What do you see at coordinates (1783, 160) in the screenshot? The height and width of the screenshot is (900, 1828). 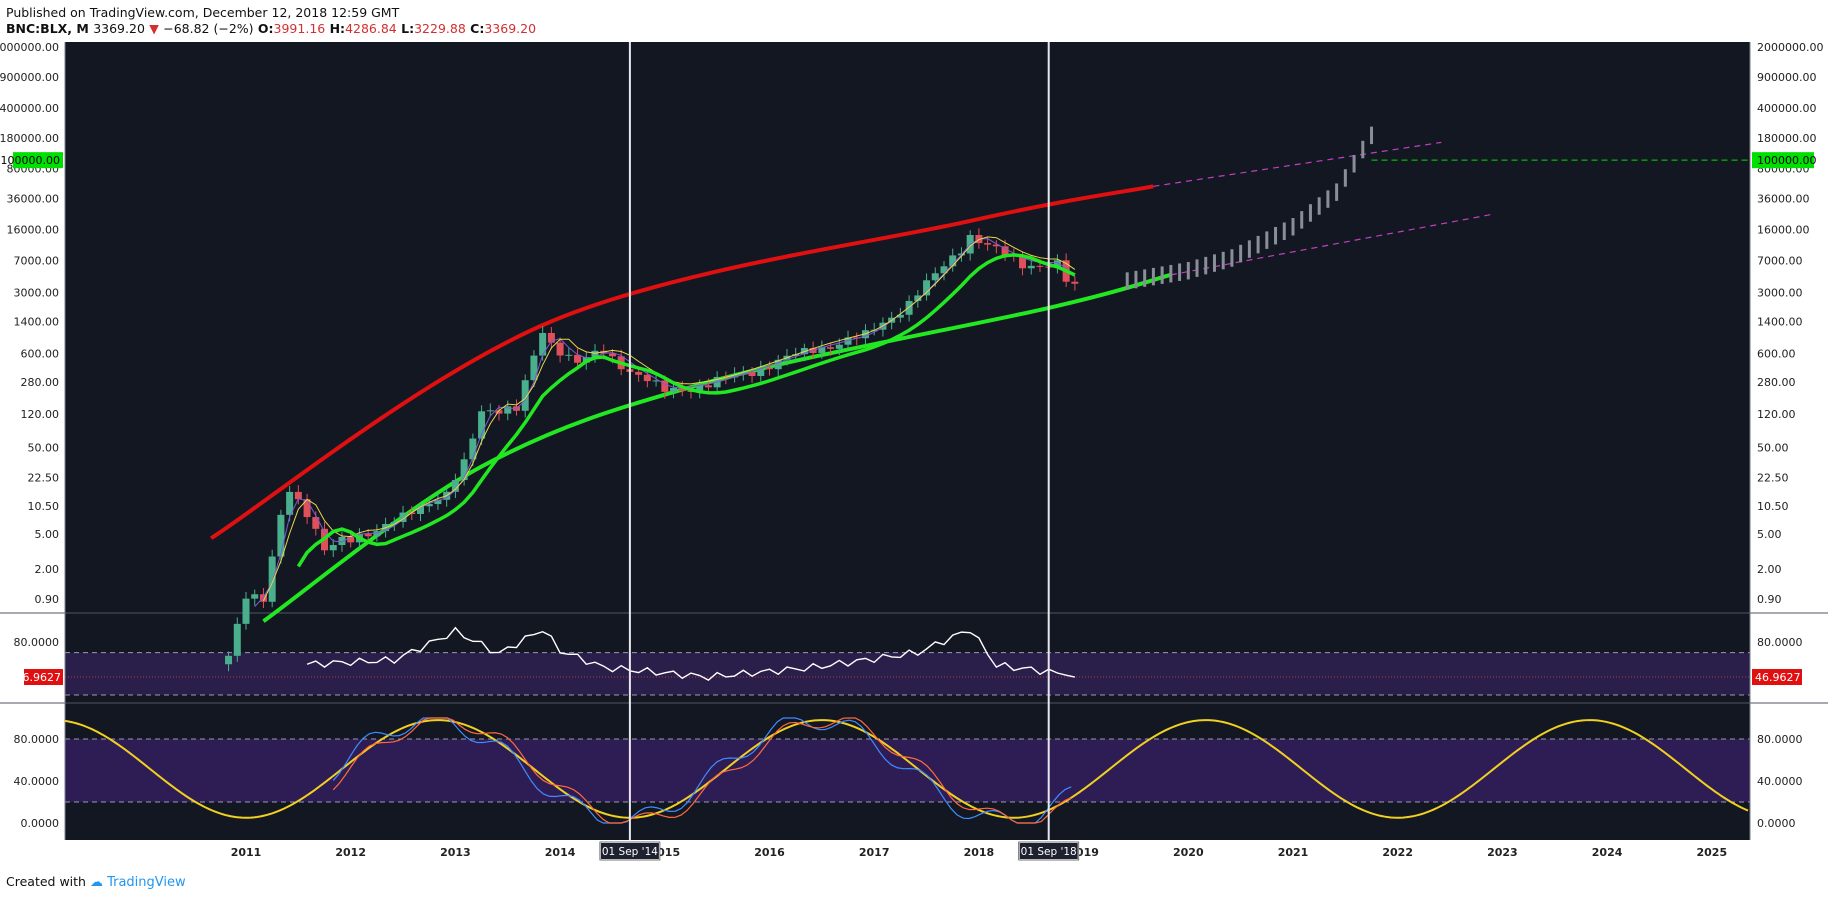 I see `price-marker-badge-right` at bounding box center [1783, 160].